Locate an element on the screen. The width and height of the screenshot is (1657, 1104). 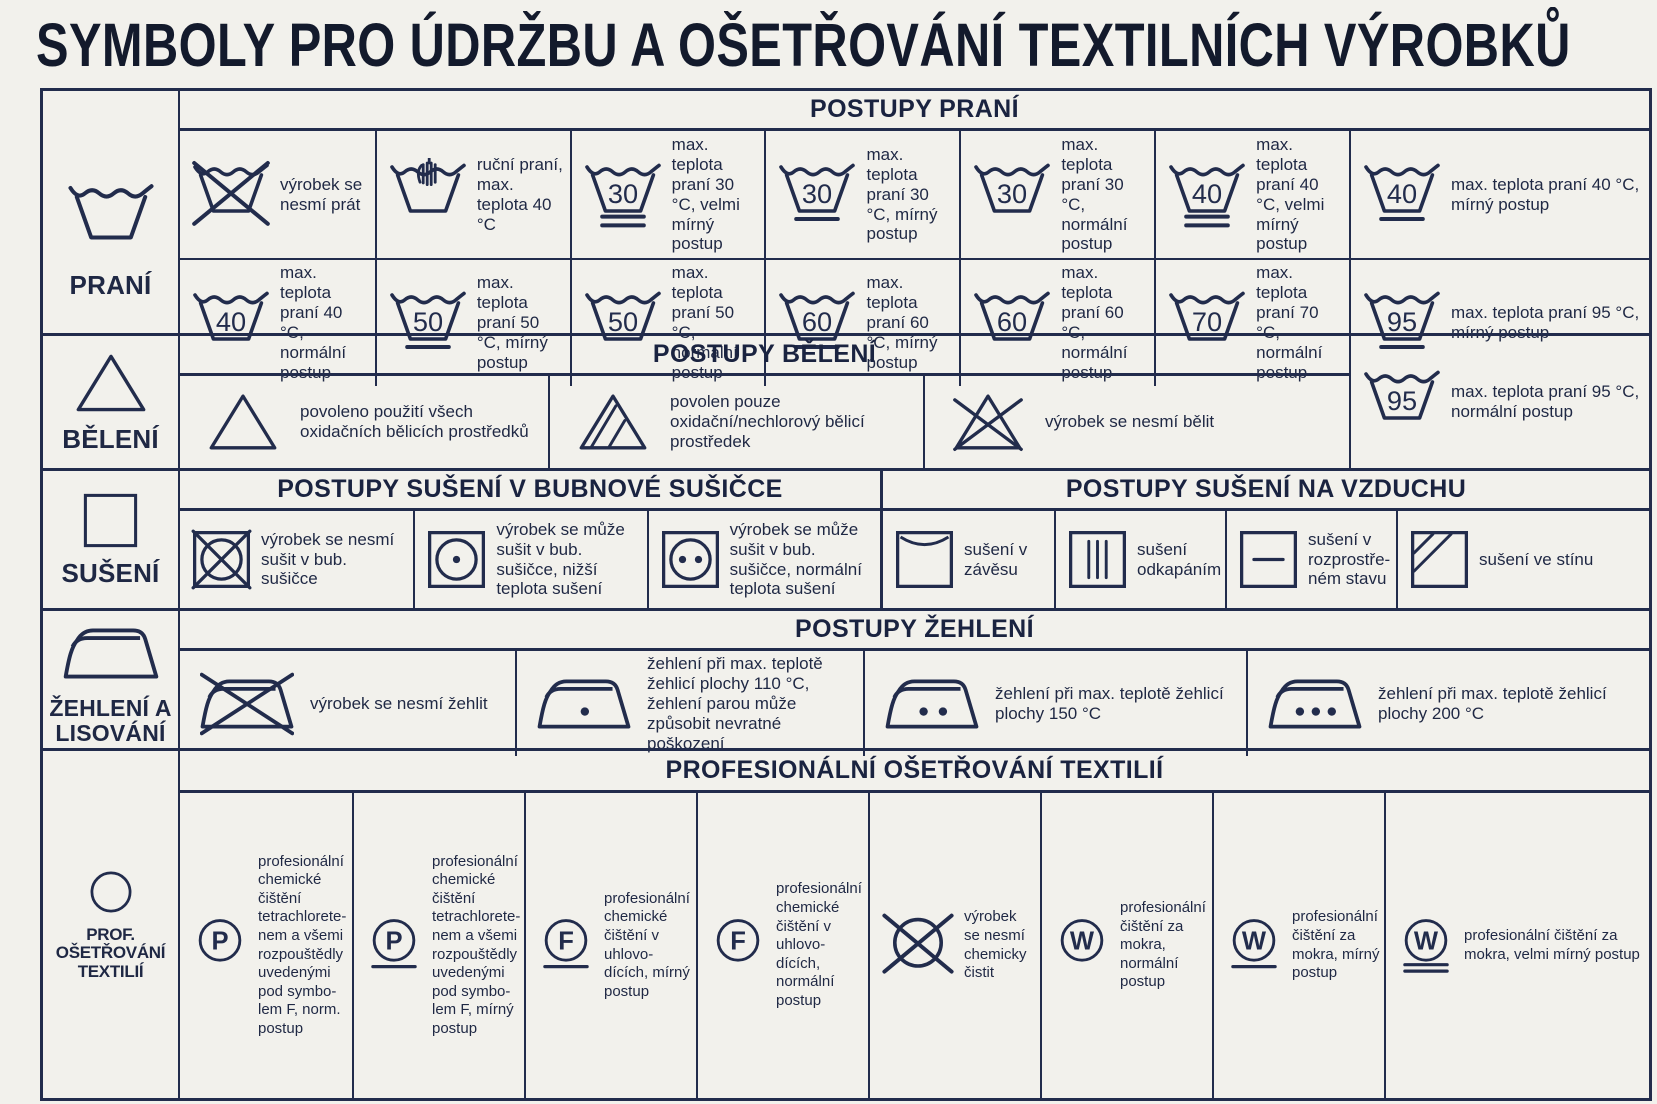
washing-header: POSTUPY PRANÍ is located at coordinates (914, 111).